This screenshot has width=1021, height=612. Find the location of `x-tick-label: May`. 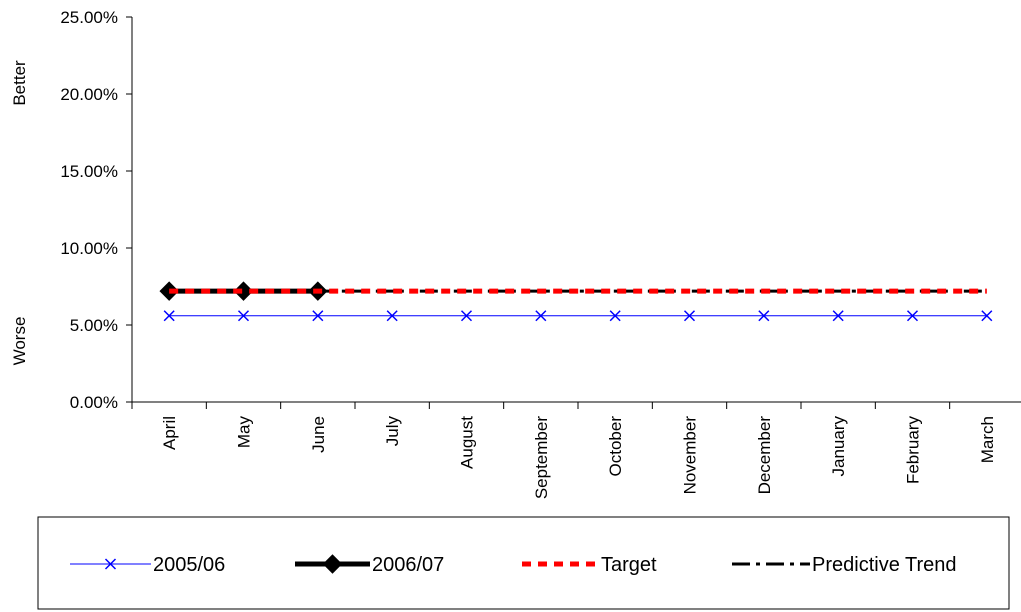

x-tick-label: May is located at coordinates (244, 432).